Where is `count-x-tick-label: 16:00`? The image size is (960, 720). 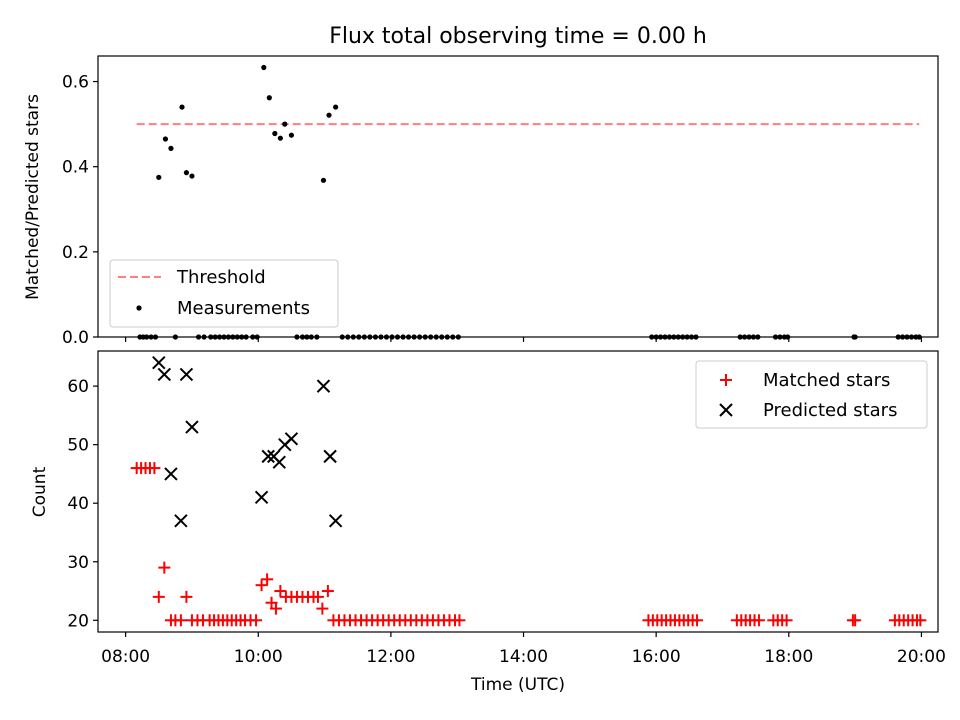
count-x-tick-label: 16:00 is located at coordinates (656, 657).